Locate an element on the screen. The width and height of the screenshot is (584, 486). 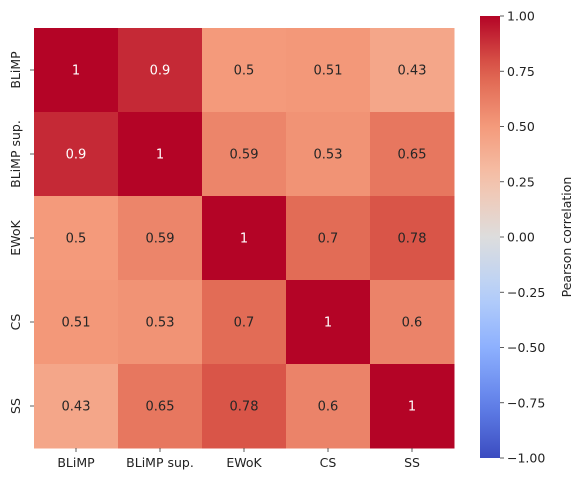
x-tick-label: SS is located at coordinates (412, 462).